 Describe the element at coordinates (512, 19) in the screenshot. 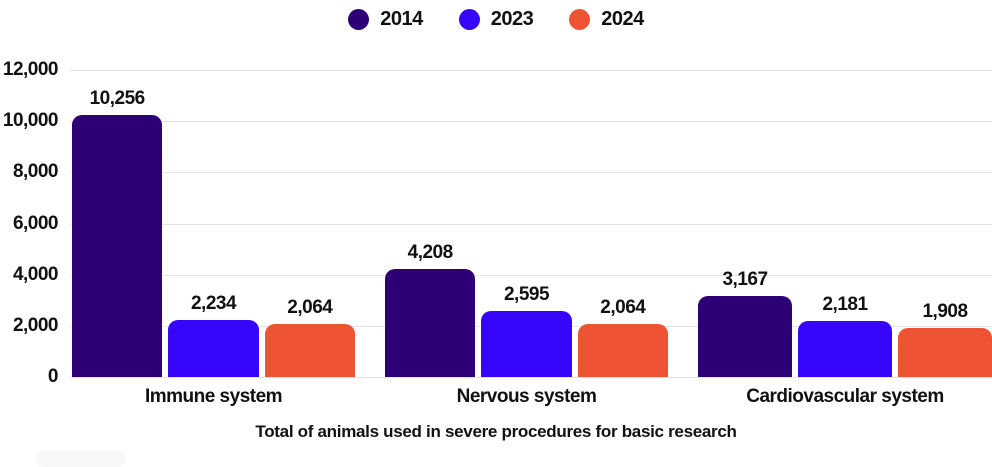

I see `legend-label: 2023` at that location.